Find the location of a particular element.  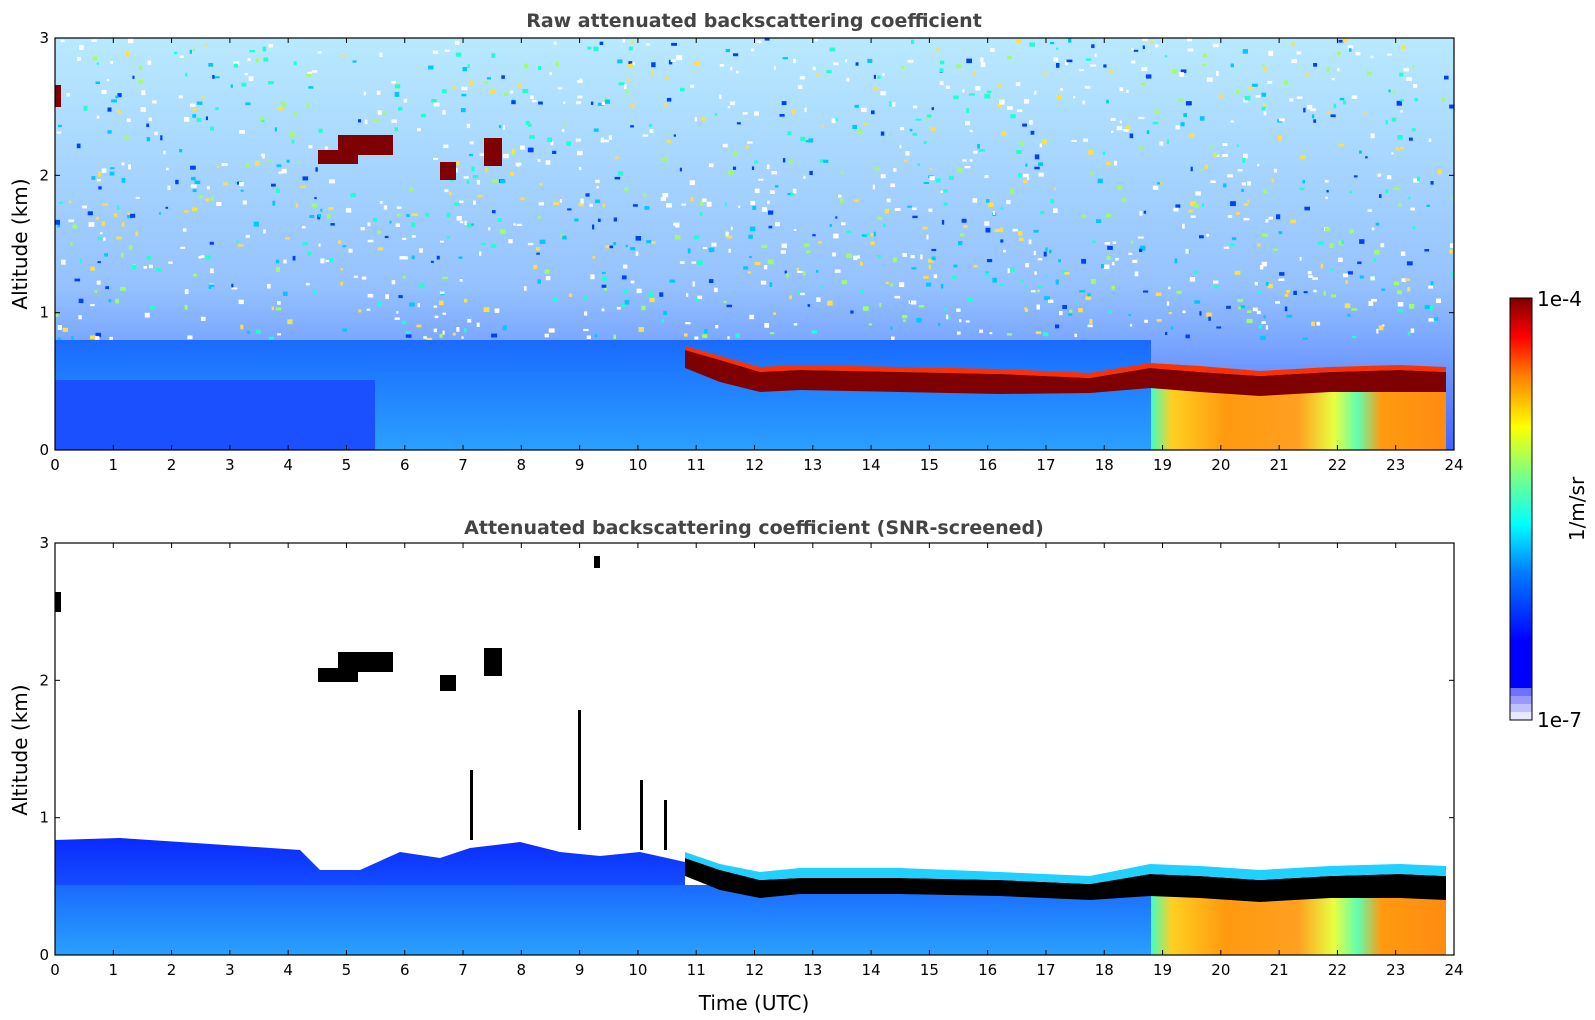

colorbar-band is located at coordinates (1521, 692).